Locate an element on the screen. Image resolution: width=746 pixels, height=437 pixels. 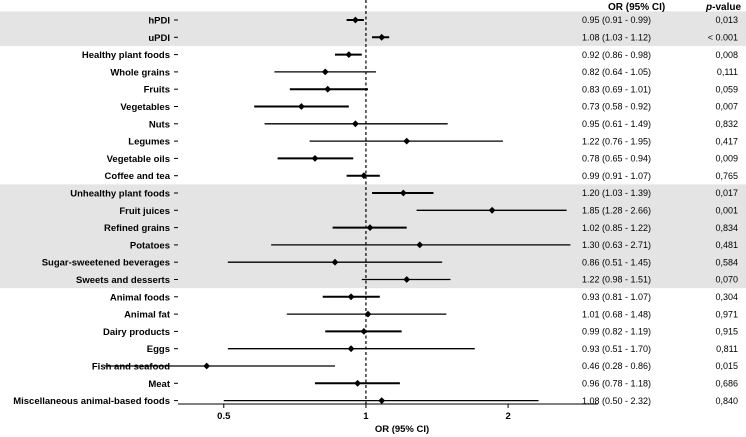
p-value-header: p-value is located at coordinates (723, 7).